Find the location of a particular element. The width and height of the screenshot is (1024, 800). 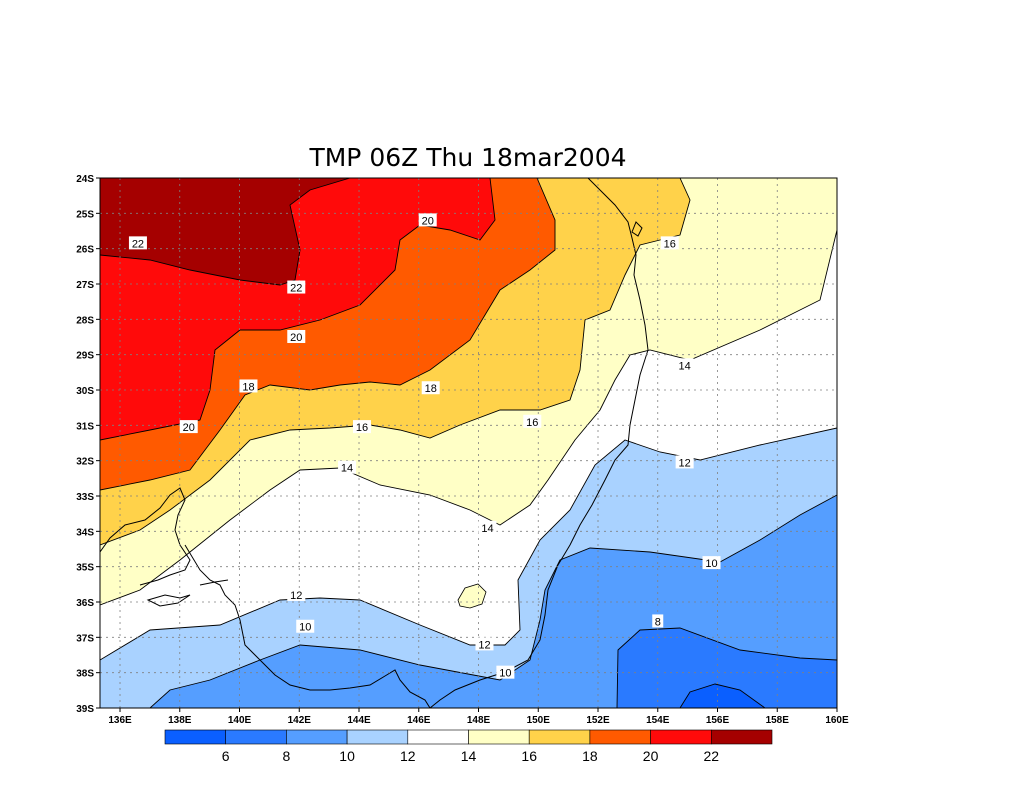

colorbar-label: 18 is located at coordinates (590, 756).